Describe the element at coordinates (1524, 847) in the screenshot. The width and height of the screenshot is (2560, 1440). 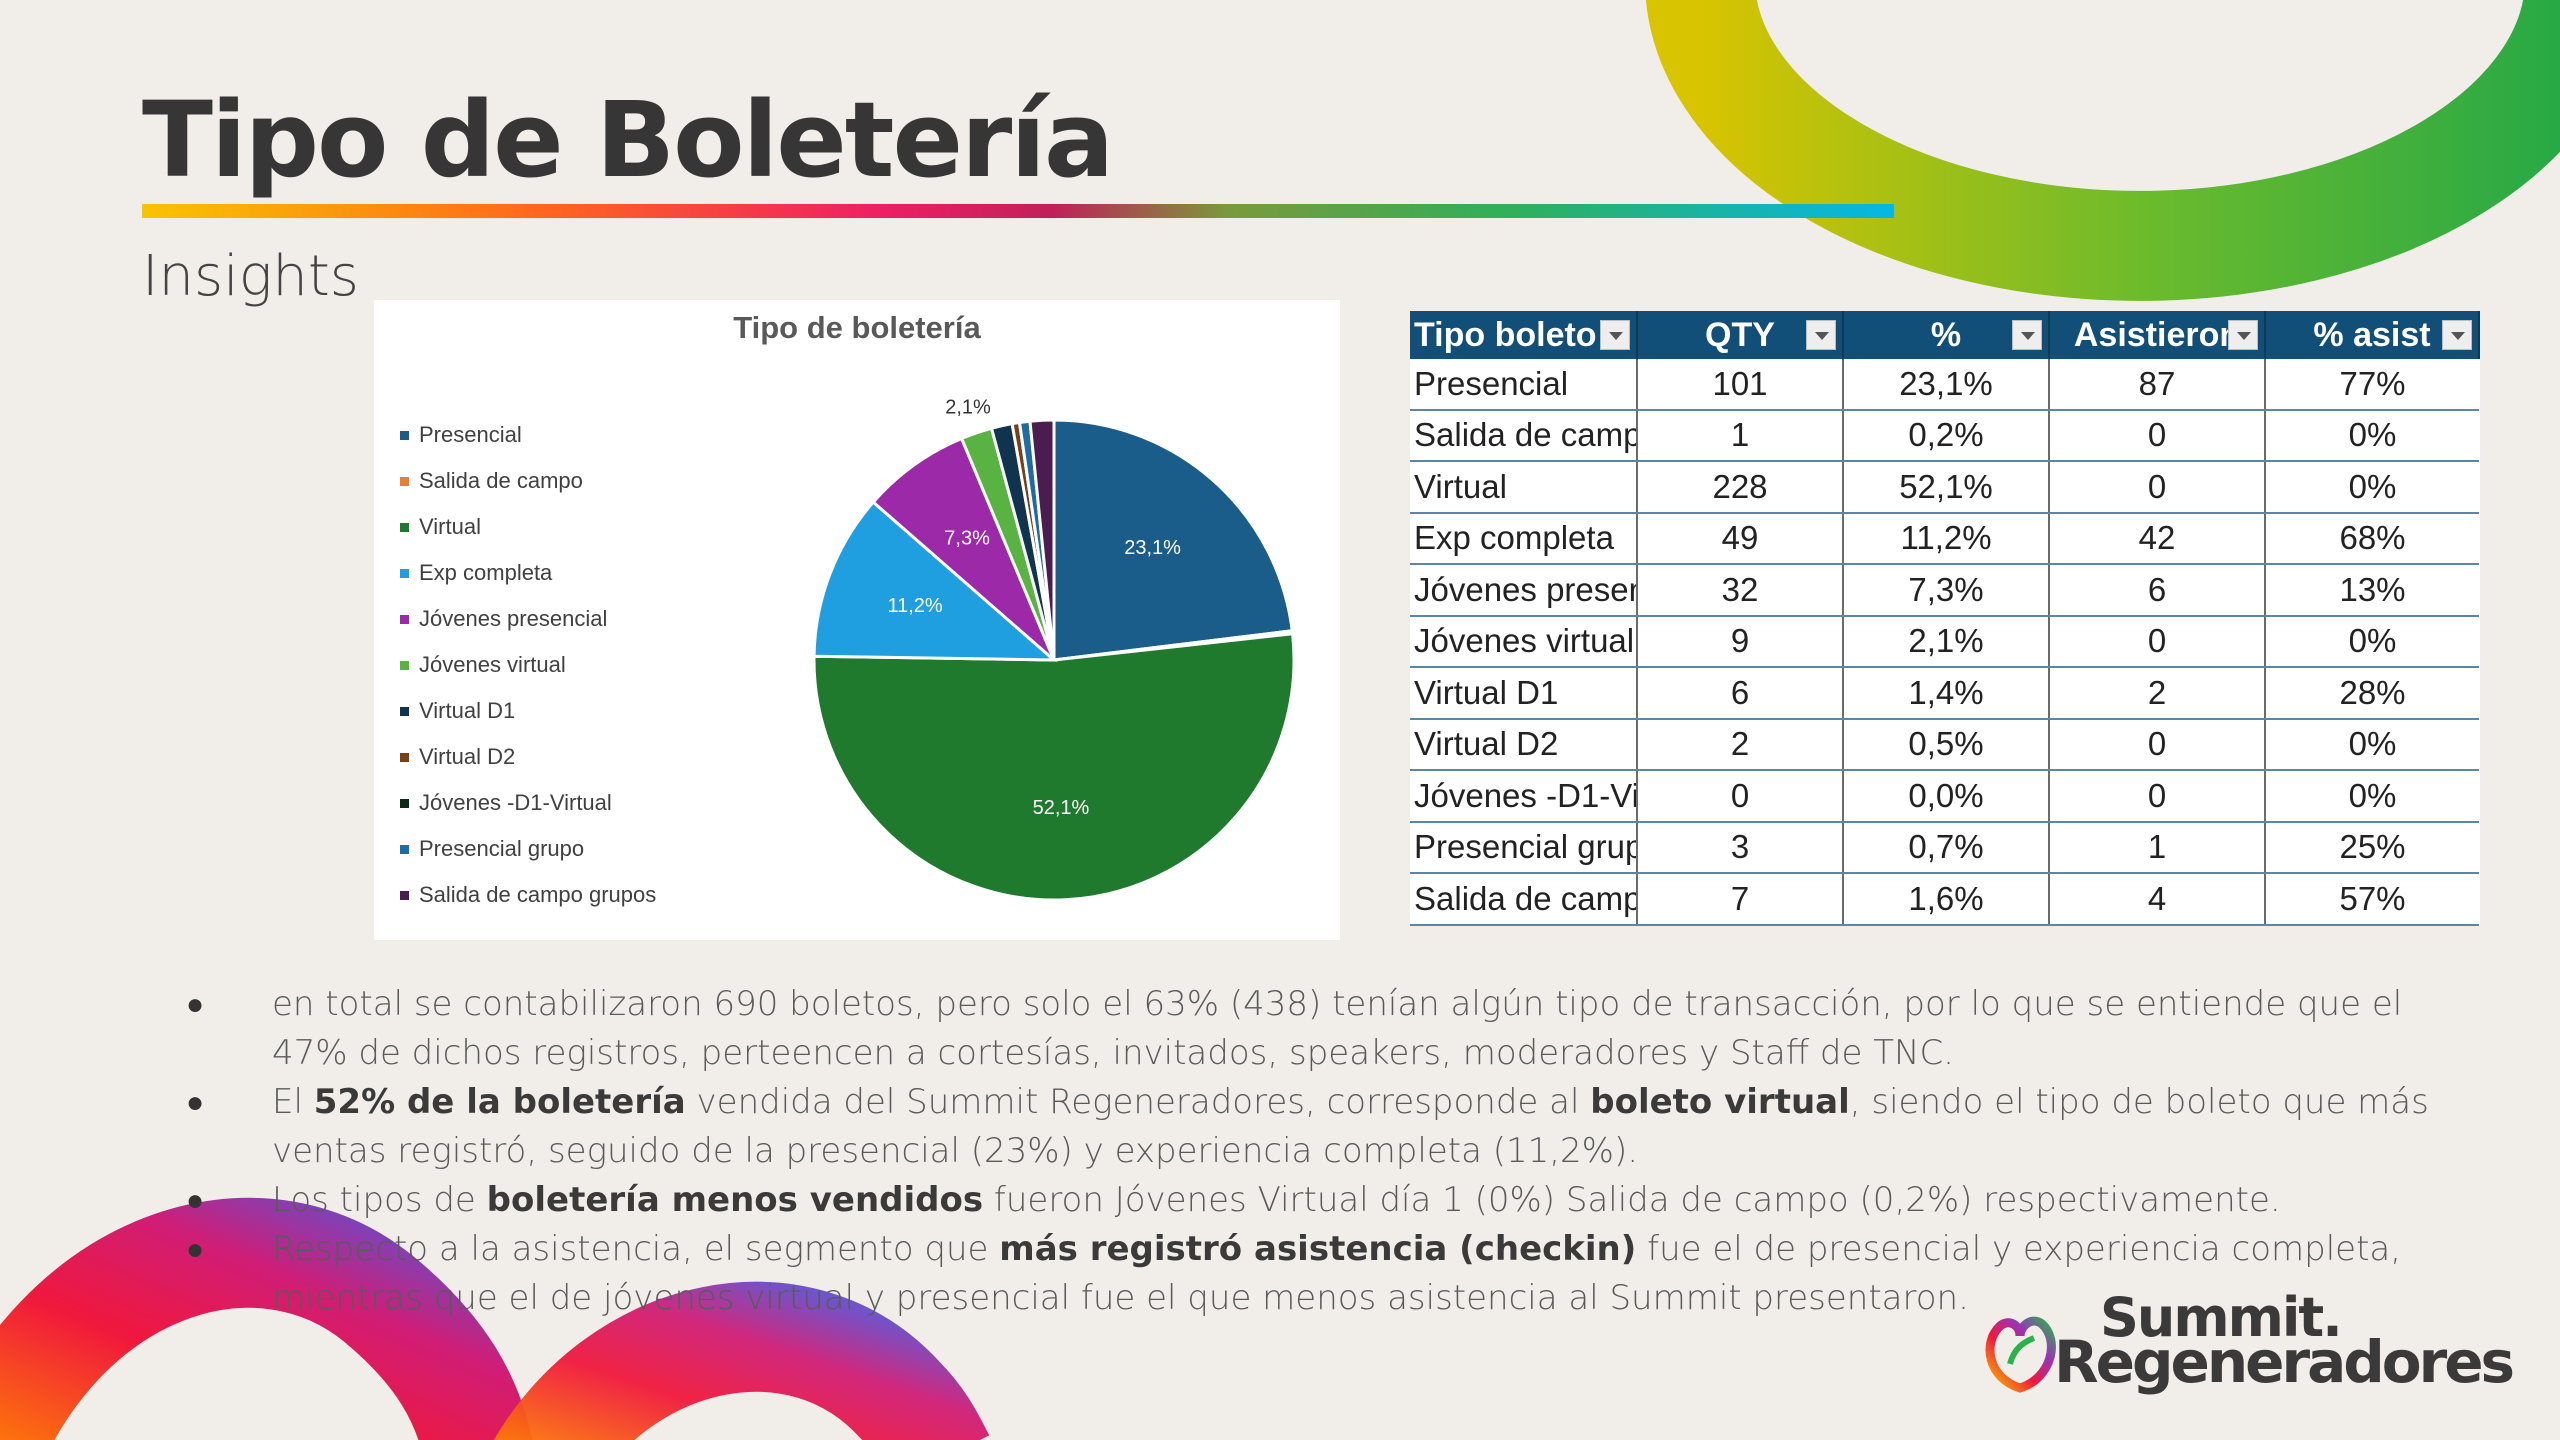
I see `table-cell: Presencial grupo` at that location.